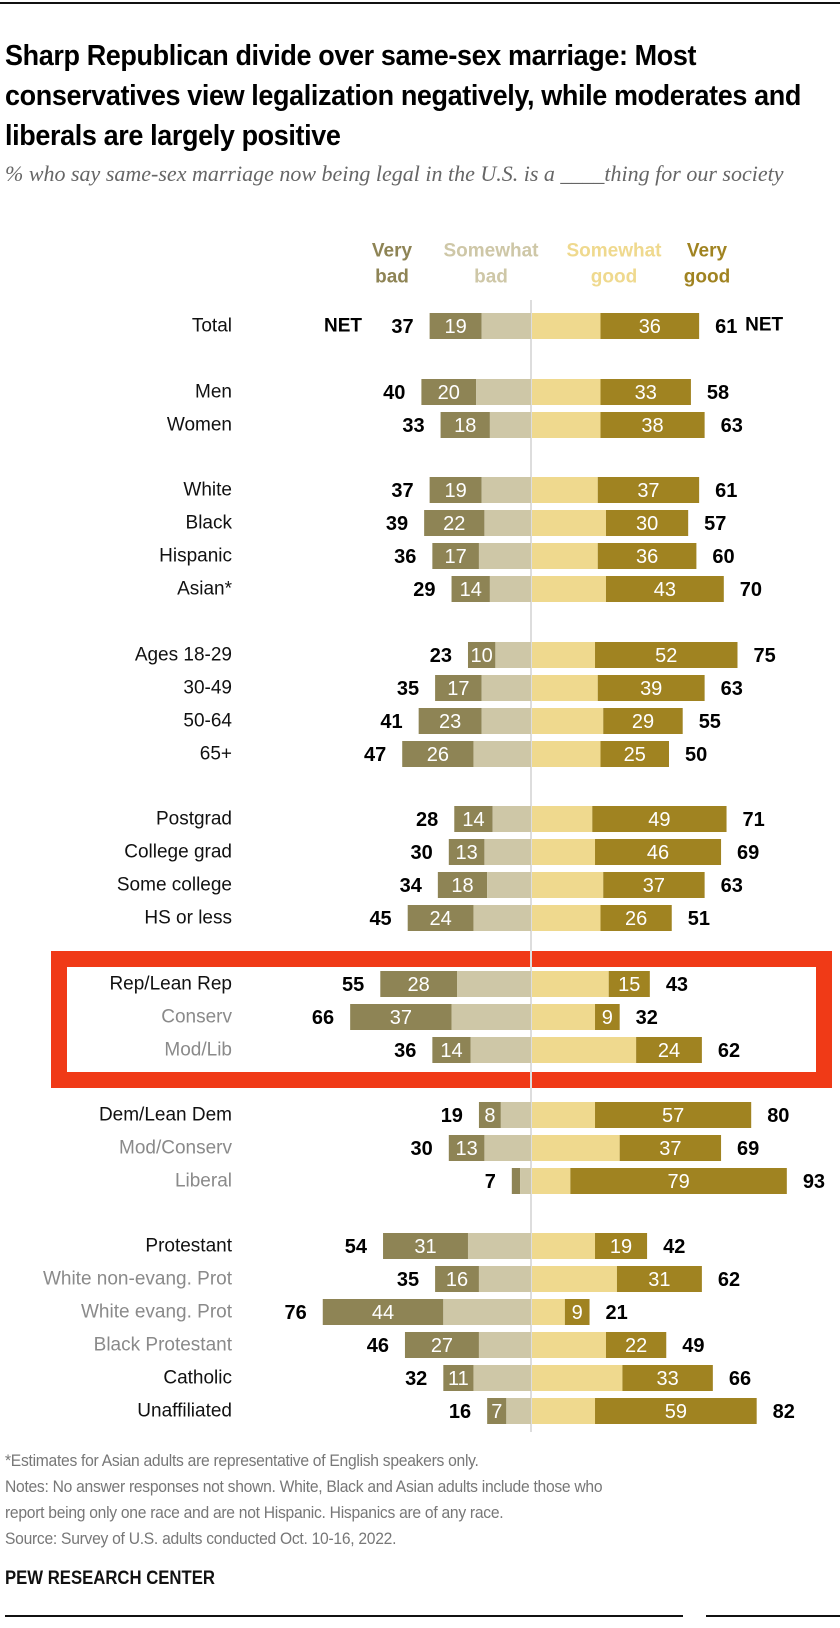 This screenshot has width=840, height=1628. What do you see at coordinates (398, 984) in the screenshot?
I see `chart-row: Rep/Lean Rep 28 15 55 43` at bounding box center [398, 984].